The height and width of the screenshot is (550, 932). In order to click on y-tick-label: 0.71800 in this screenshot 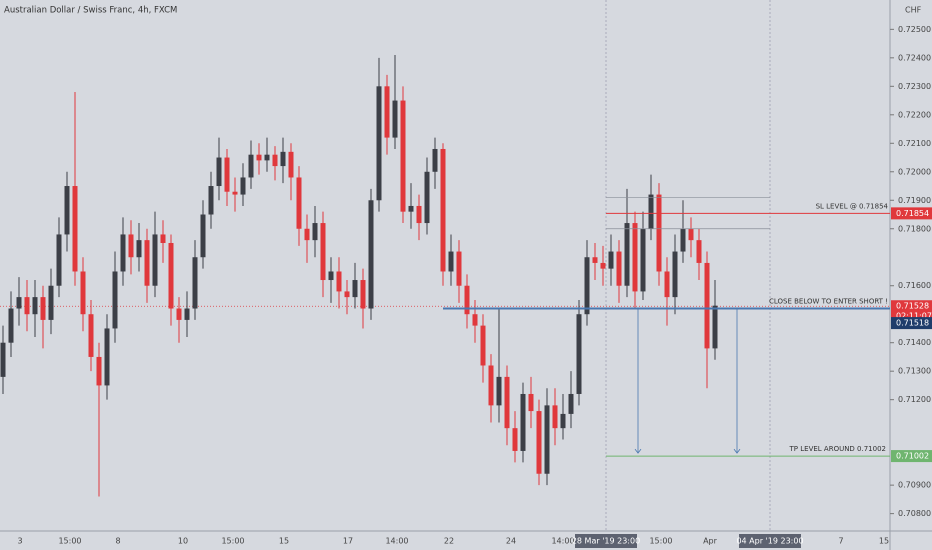, I will do `click(914, 228)`.